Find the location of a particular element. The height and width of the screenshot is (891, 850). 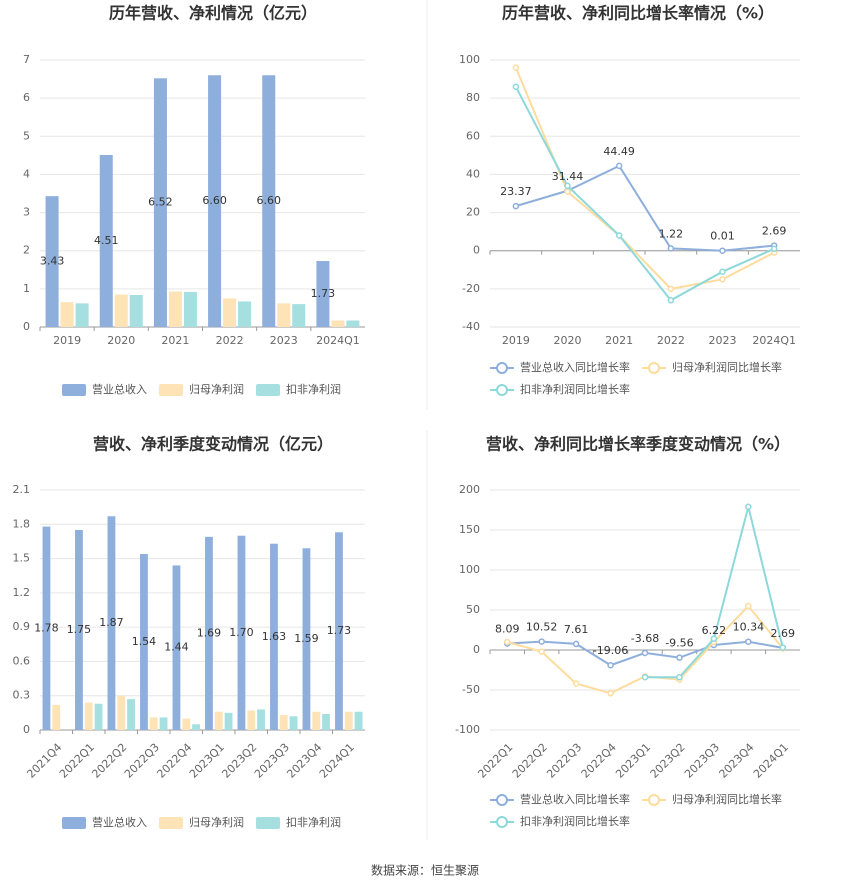

x-tick-label: 2023Q1 is located at coordinates (633, 761).